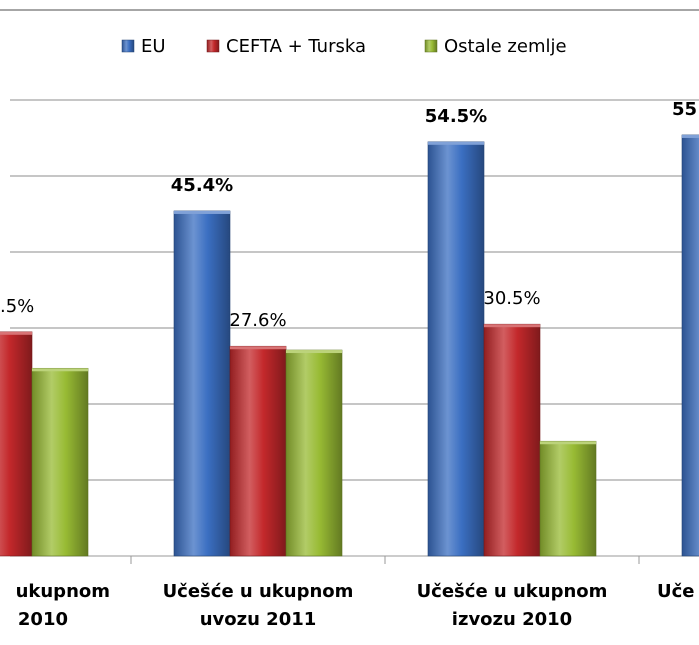  I want to click on x-tick-label: 2010, so click(43, 619).